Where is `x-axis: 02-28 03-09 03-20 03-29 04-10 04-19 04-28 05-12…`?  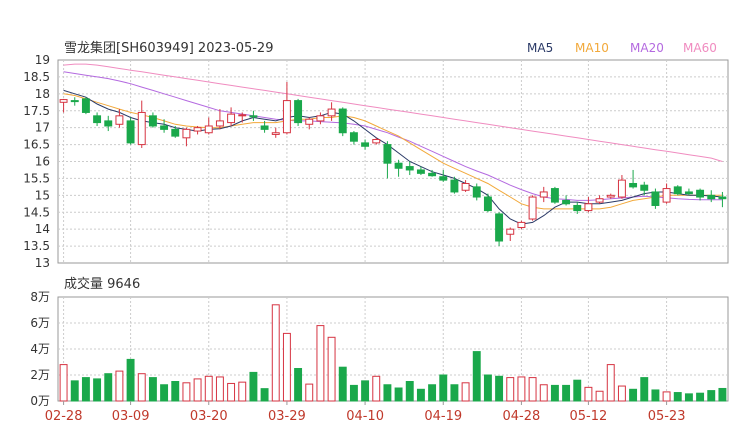 x-axis: 02-28 03-09 03-20 03-29 04-10 04-19 04-28 05-12… is located at coordinates (365, 412).